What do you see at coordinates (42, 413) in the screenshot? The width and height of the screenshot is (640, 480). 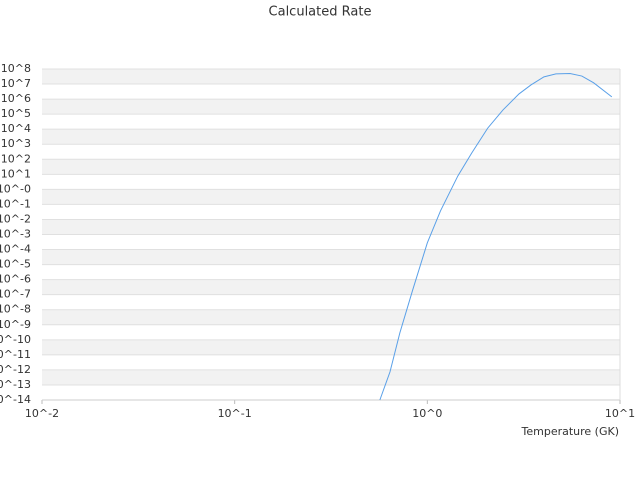 I see `x-tick-label: 10^-2` at bounding box center [42, 413].